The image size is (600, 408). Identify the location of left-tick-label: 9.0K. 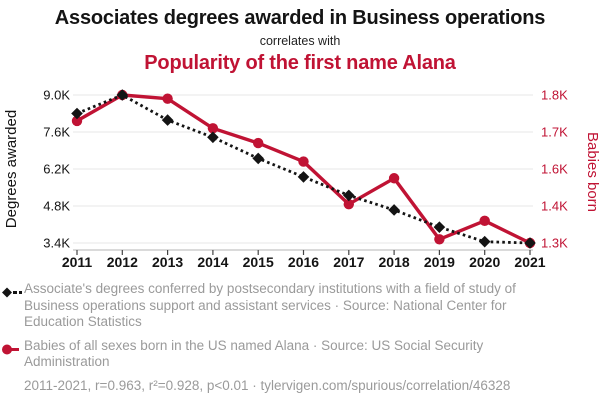
(56, 95).